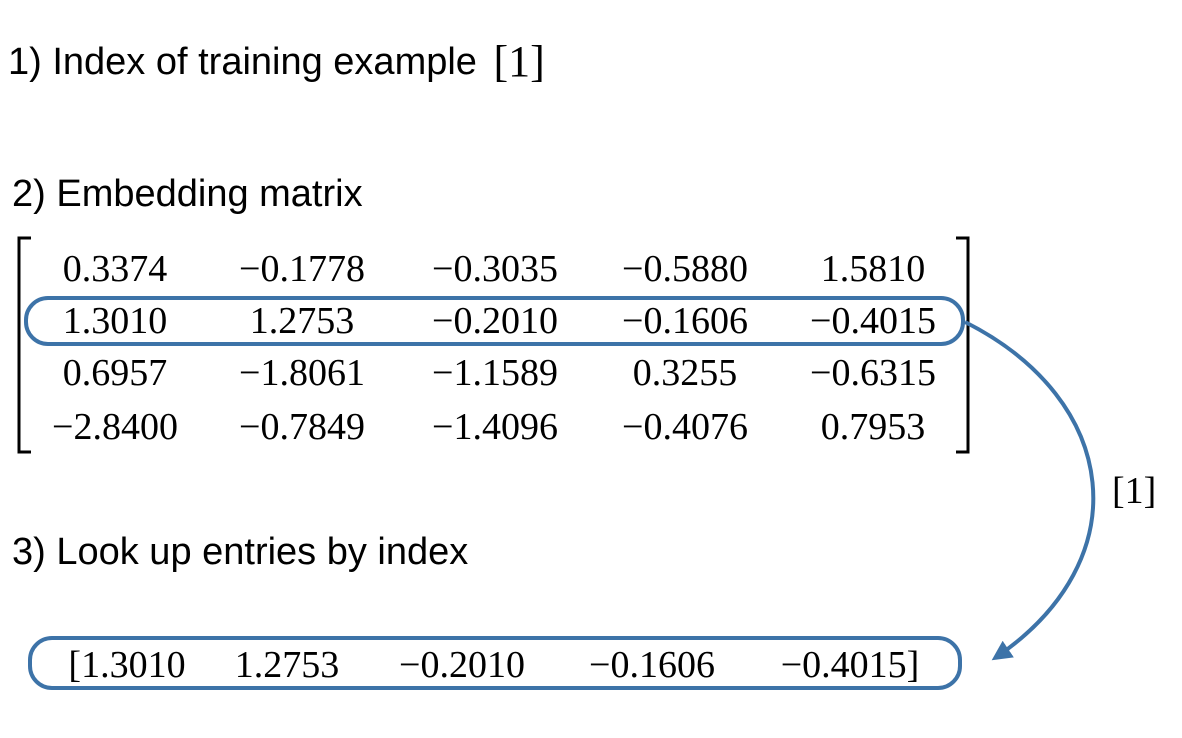  Describe the element at coordinates (187, 194) in the screenshot. I see `step-2-heading: 2) Embedding matrix` at that location.